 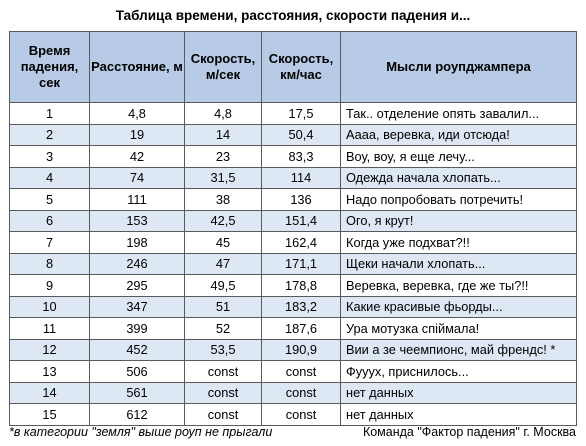 What do you see at coordinates (49, 220) in the screenshot?
I see `cell-time: 6` at bounding box center [49, 220].